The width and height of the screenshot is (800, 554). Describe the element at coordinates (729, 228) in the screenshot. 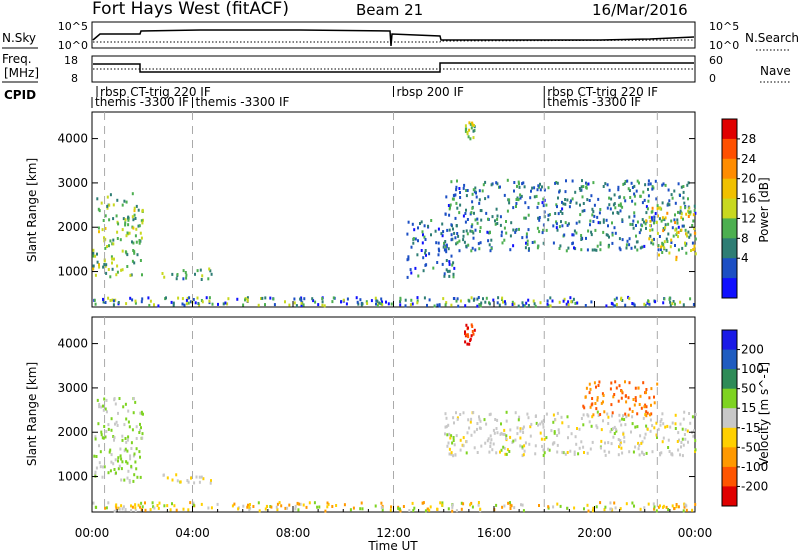

I see `colorbar-swatch` at that location.